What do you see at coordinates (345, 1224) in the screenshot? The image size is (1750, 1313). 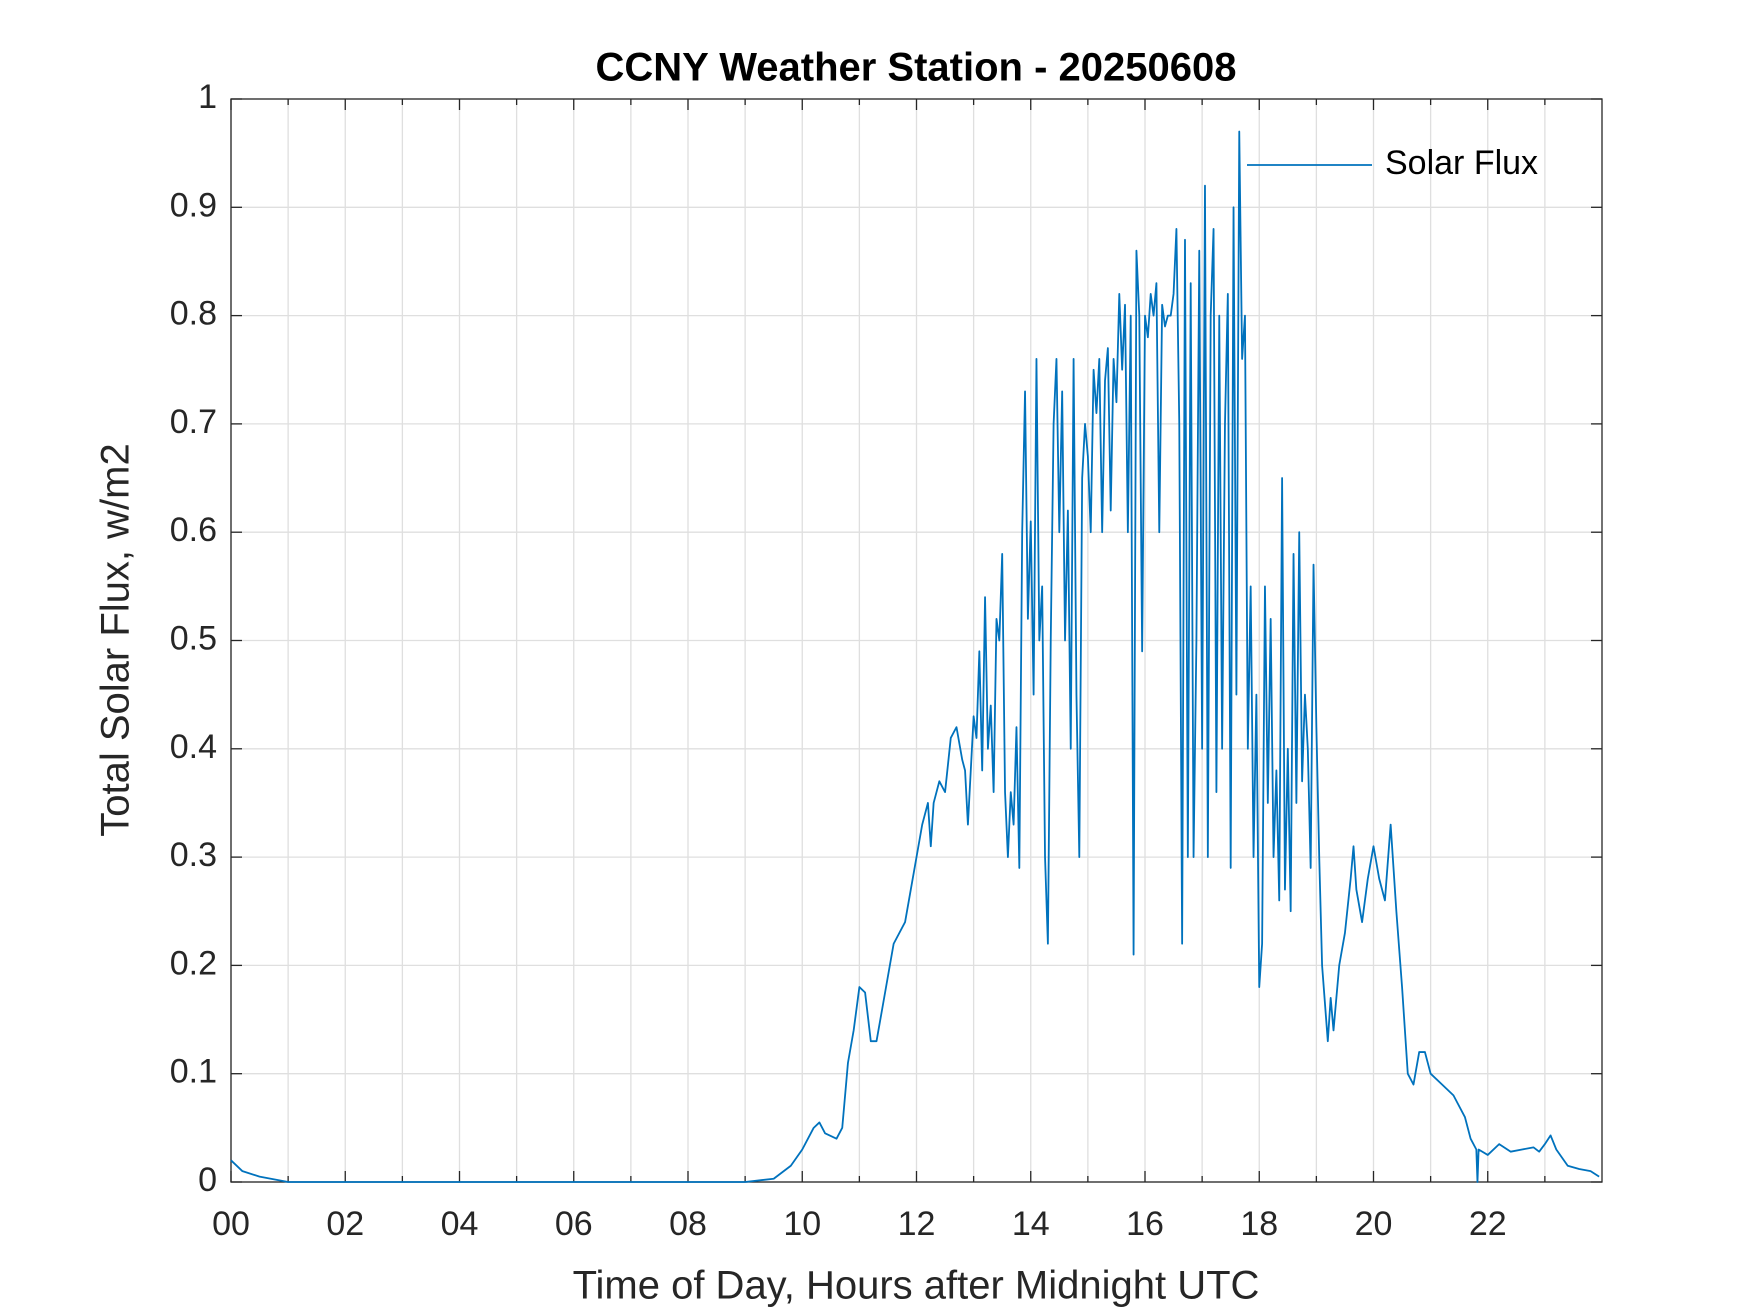 I see `x-tick-label: 02` at bounding box center [345, 1224].